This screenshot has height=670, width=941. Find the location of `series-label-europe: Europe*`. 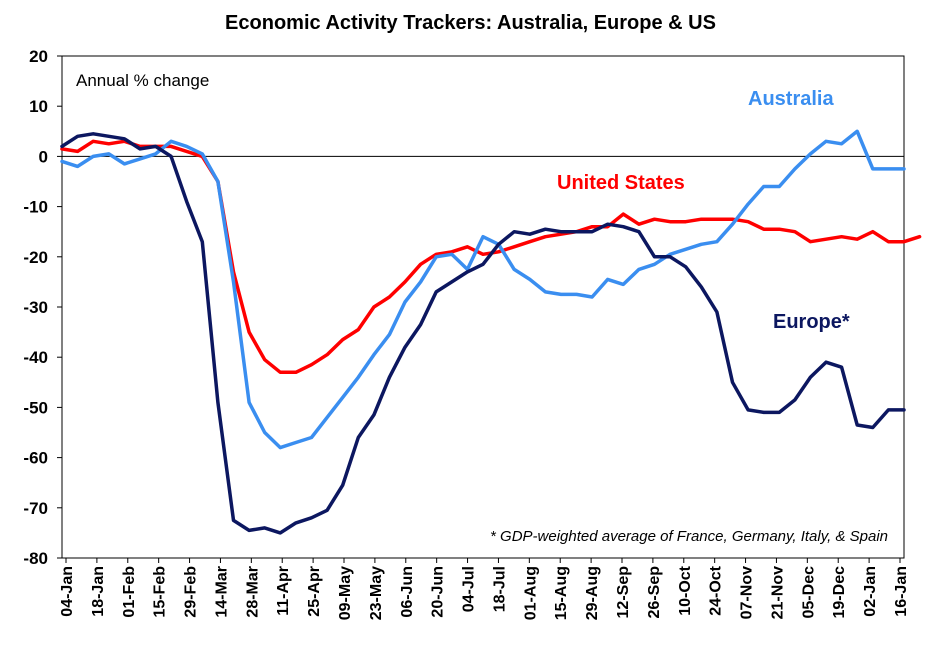

series-label-europe: Europe* is located at coordinates (811, 322).